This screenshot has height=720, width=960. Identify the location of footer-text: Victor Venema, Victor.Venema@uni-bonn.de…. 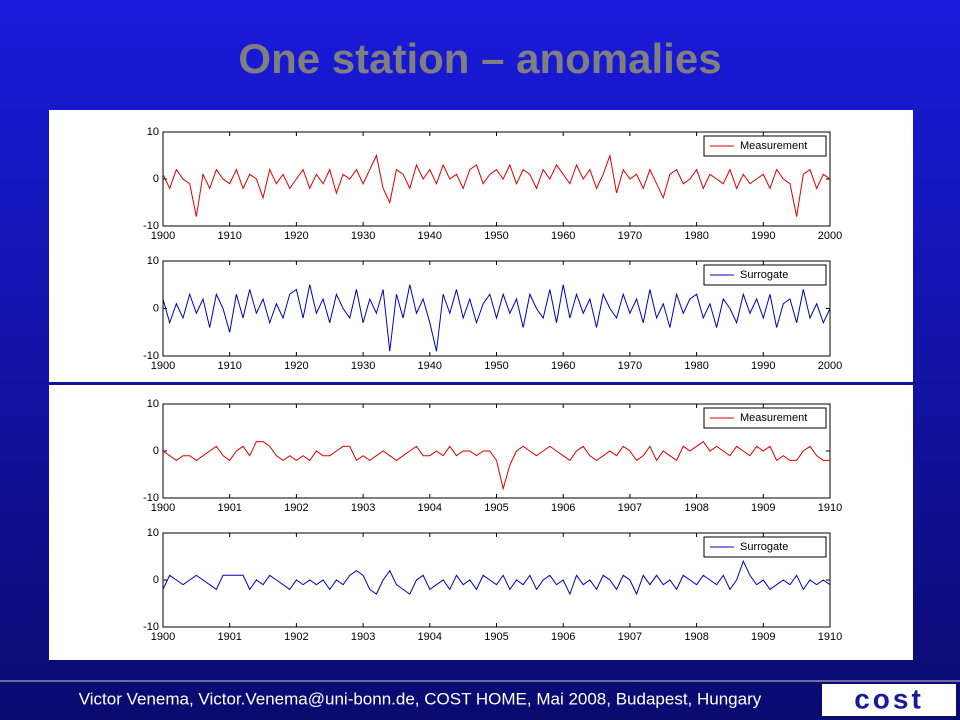
(420, 698).